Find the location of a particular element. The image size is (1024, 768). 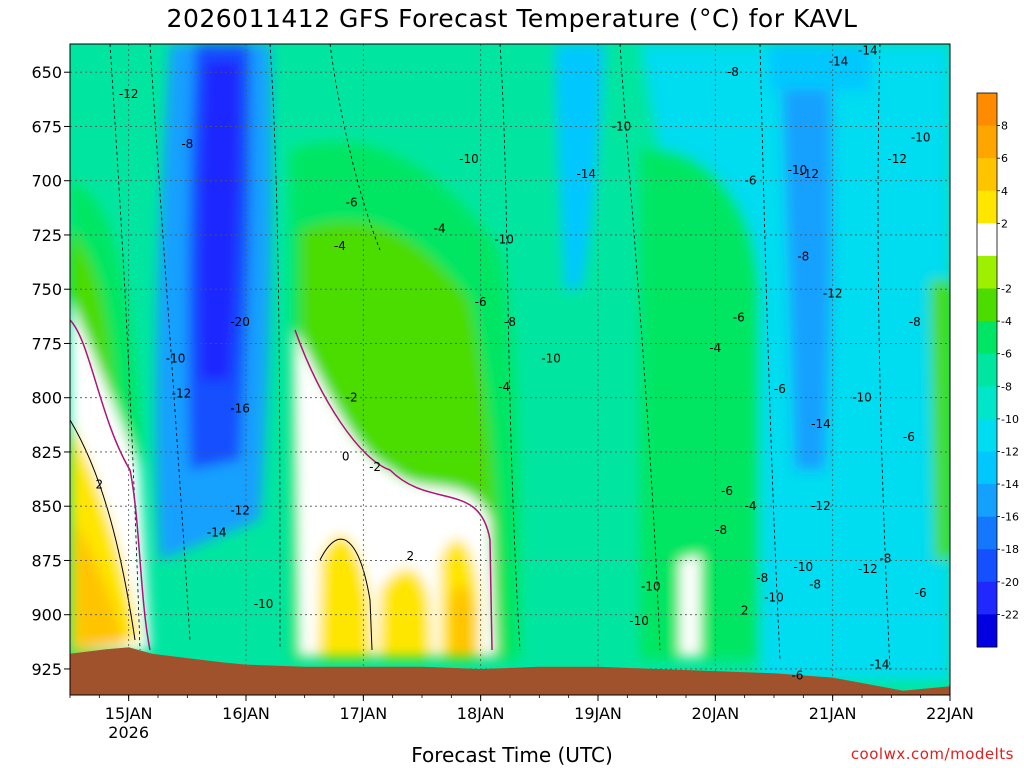

ground-surface is located at coordinates (510, 671).